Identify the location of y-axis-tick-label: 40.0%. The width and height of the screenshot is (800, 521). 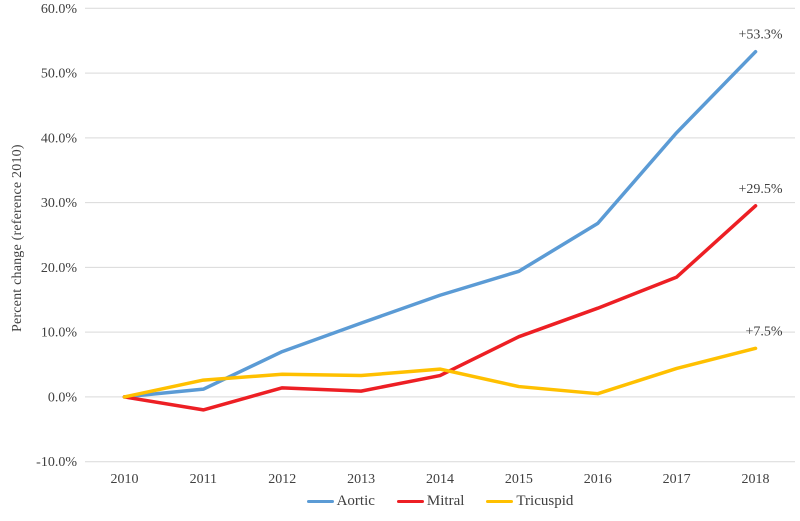
(59, 138).